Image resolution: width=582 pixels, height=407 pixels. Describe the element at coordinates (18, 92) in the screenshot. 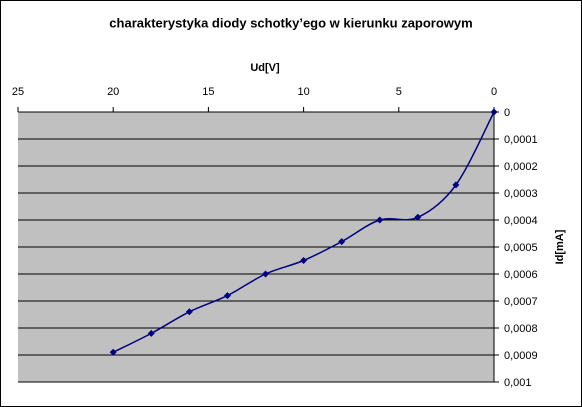

I see `x-tick-label: 25` at that location.